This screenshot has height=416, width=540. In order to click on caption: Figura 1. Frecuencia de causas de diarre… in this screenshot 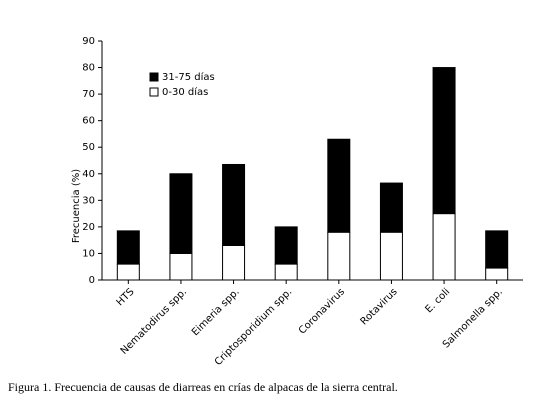, I will do `click(203, 387)`.